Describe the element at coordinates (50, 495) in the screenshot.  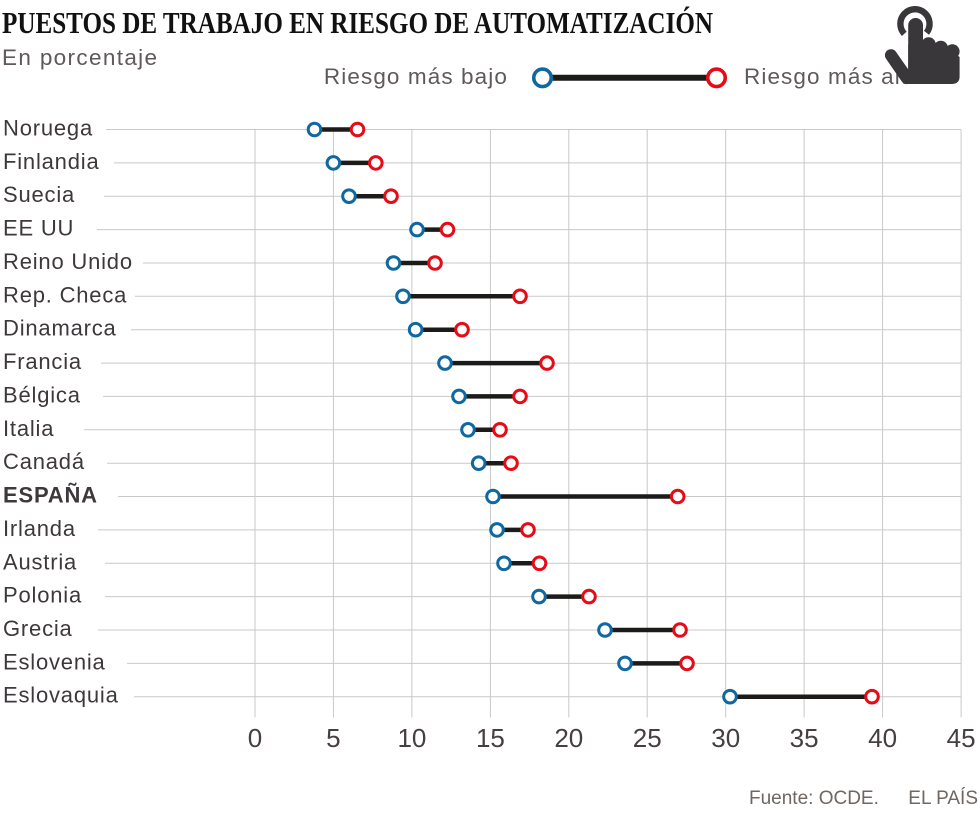
I see `svg-text: ESPAÑA` at that location.